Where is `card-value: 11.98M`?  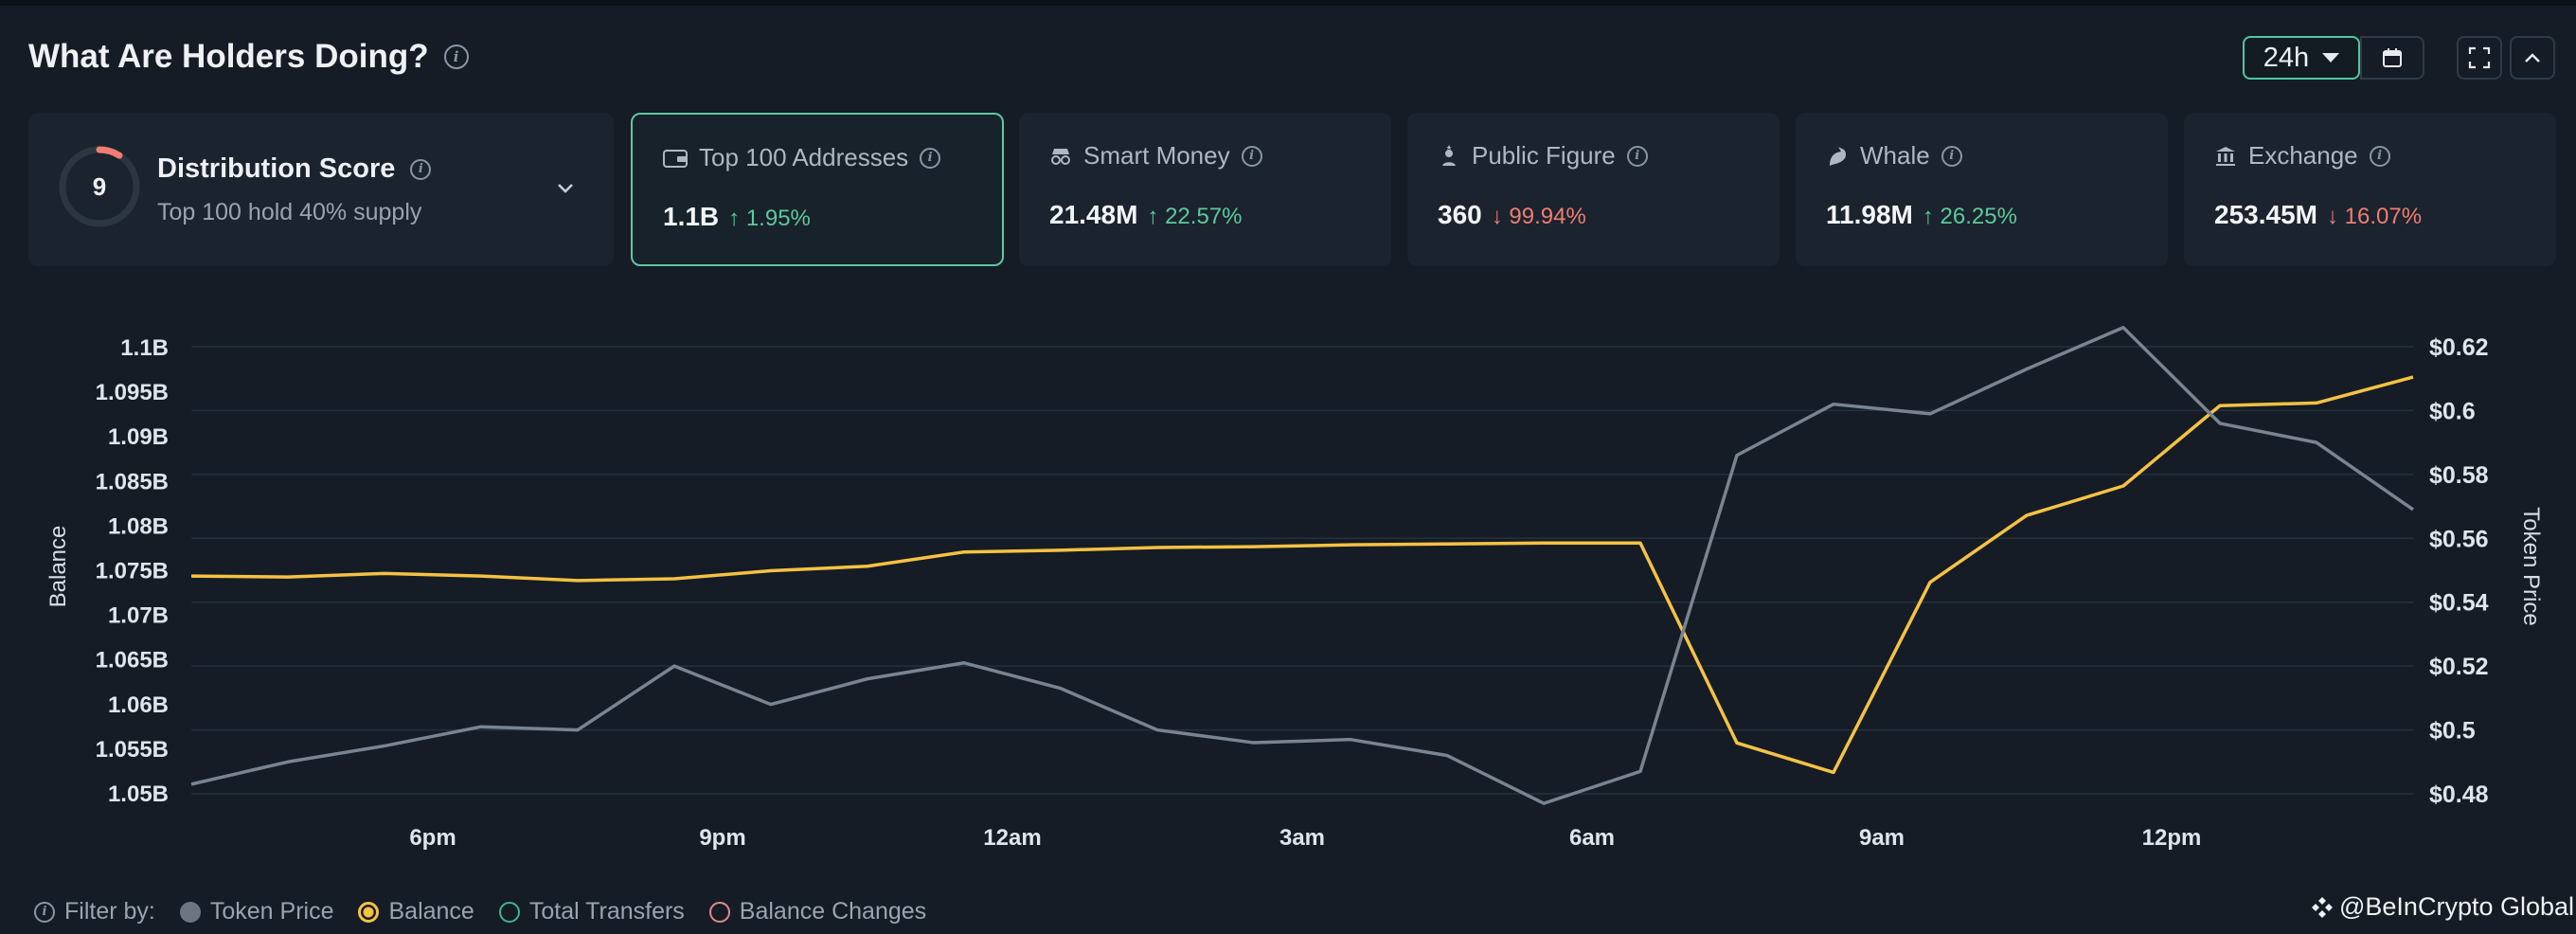 card-value: 11.98M is located at coordinates (1869, 214).